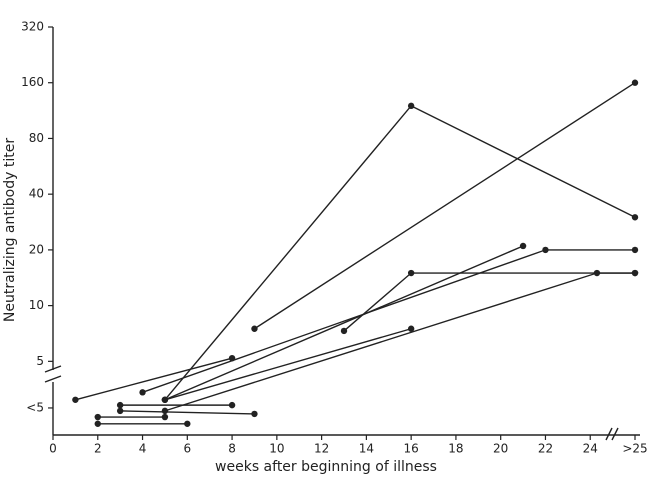 This screenshot has height=479, width=648. What do you see at coordinates (143, 449) in the screenshot?
I see `x-tick-label: 4` at bounding box center [143, 449].